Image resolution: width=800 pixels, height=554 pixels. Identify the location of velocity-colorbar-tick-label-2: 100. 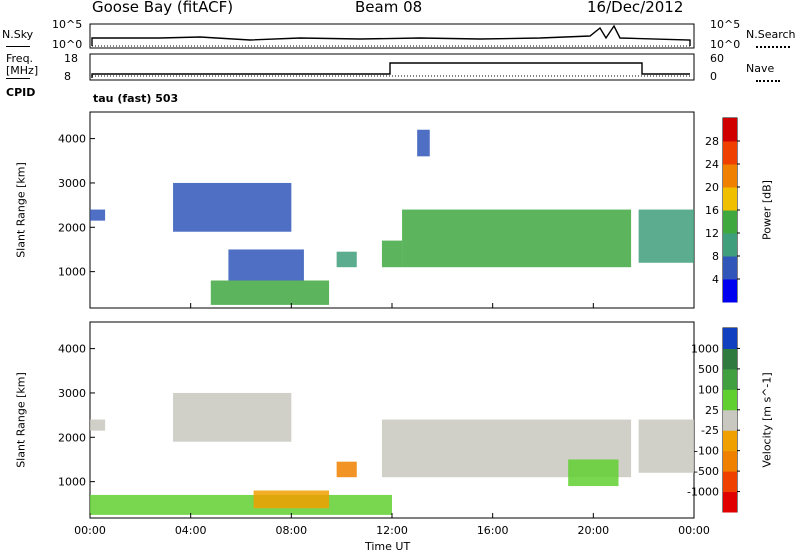
(708, 389).